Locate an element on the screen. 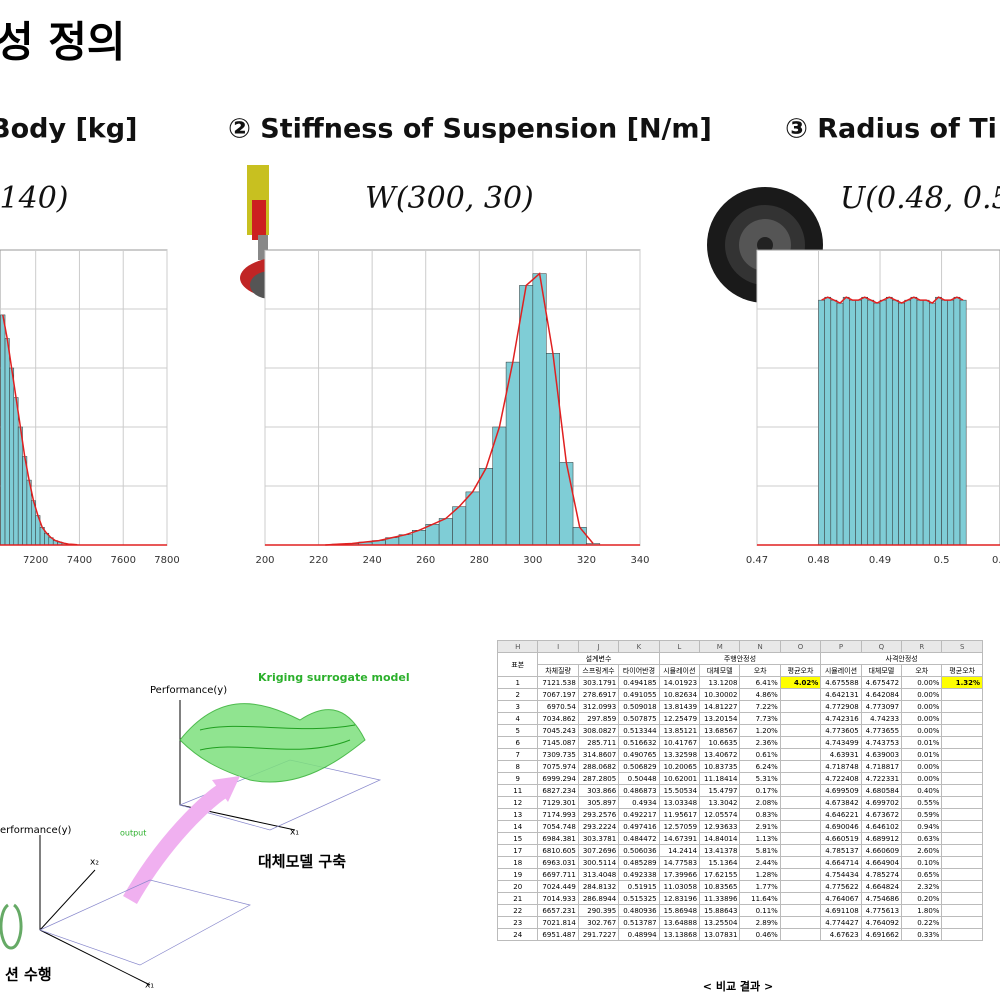  table-cell: 10.20065 is located at coordinates (679, 766).